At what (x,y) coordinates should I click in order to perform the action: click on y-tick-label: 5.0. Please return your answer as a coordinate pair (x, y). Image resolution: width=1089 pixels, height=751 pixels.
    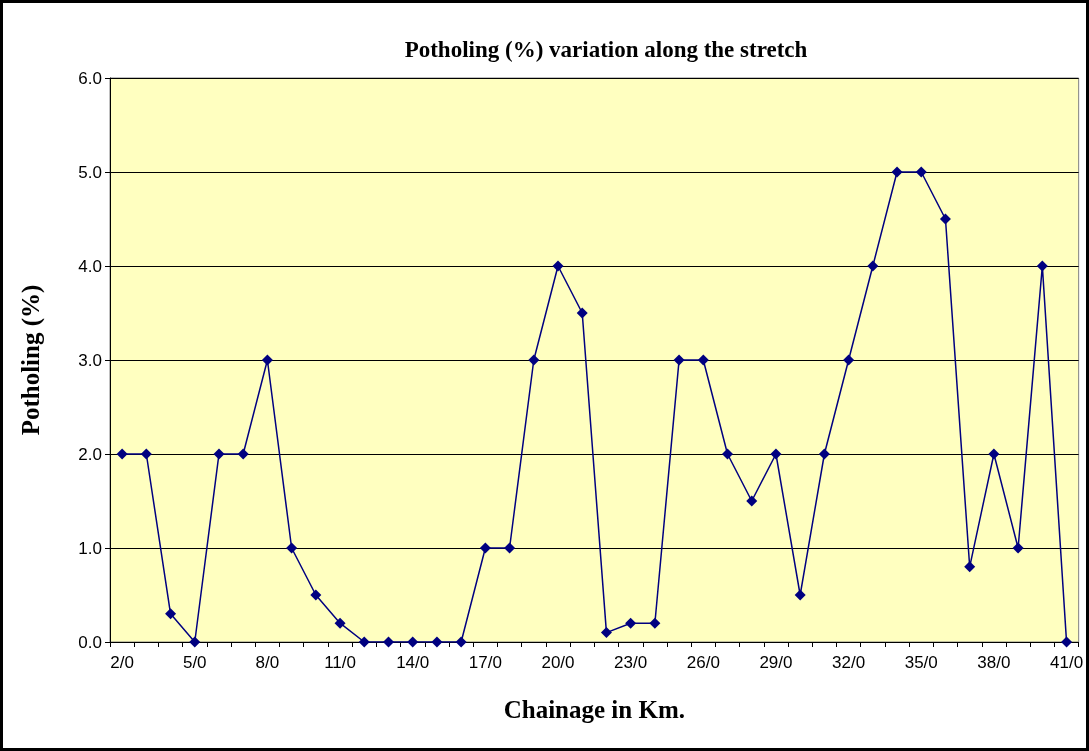
    Looking at the image, I should click on (90, 172).